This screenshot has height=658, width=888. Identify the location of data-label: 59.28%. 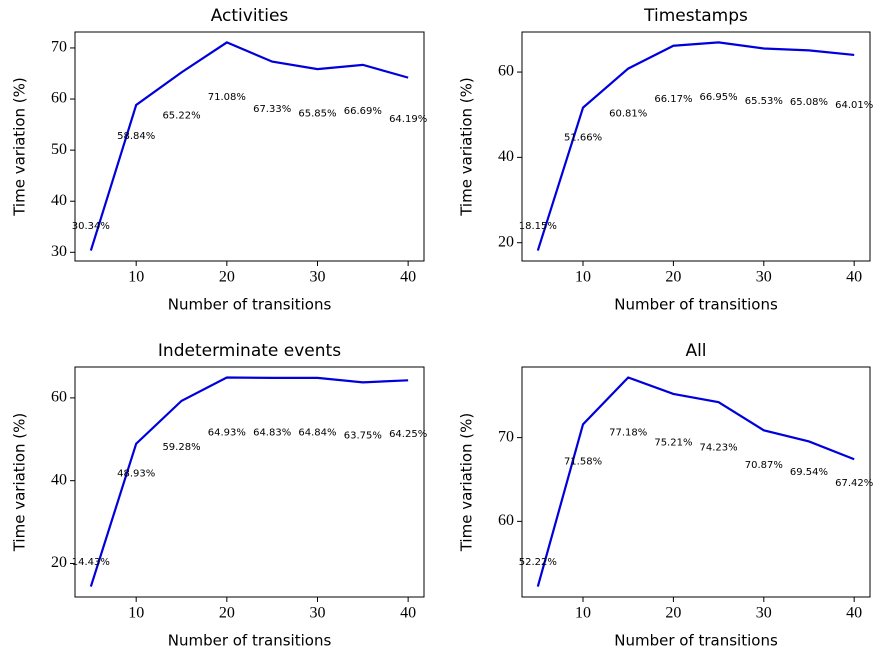
(181, 447).